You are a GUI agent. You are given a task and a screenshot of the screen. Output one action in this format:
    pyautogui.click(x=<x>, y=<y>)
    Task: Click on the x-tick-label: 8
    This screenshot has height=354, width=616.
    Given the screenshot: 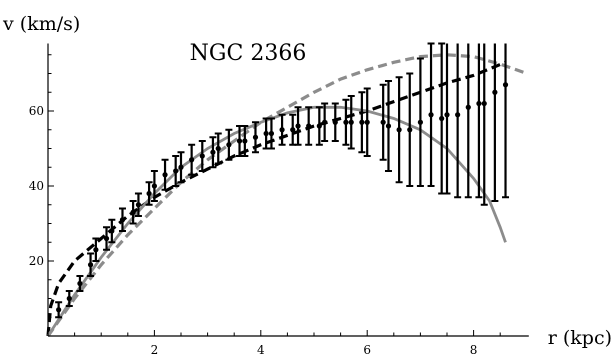 What is the action you would take?
    pyautogui.click(x=474, y=348)
    